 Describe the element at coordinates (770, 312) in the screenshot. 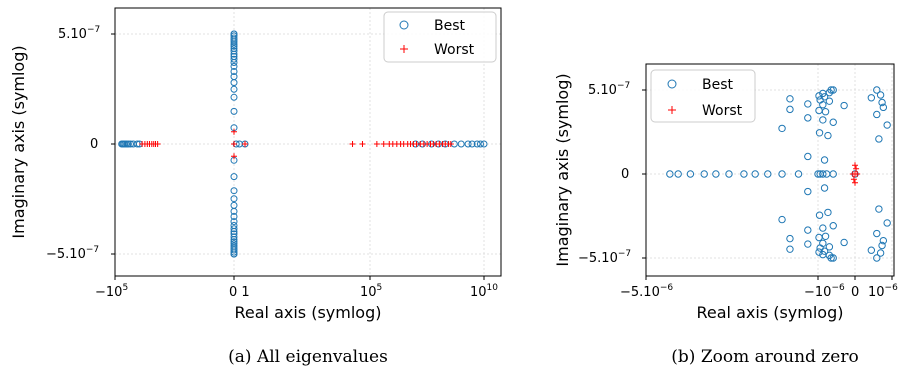

I see `x-axis-label-b: Real axis (symlog)` at that location.